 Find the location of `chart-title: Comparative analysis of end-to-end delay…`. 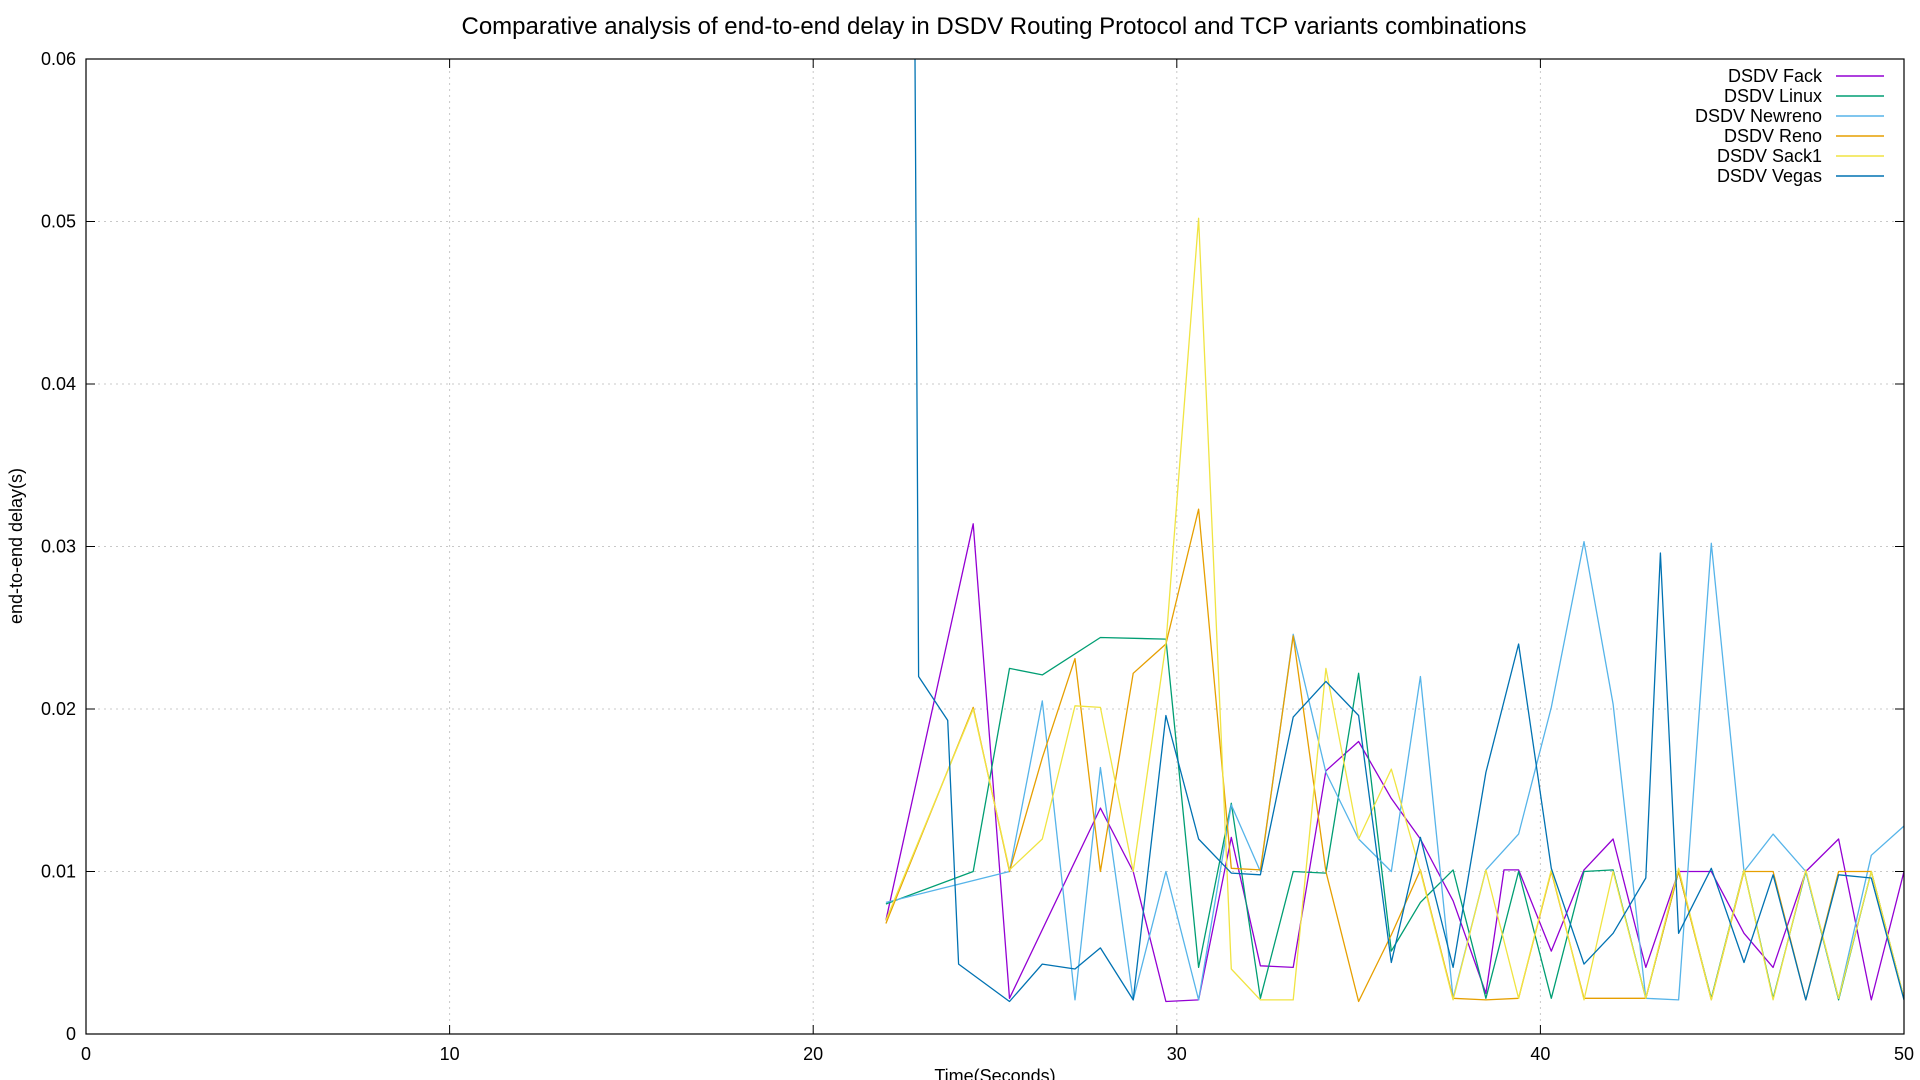

chart-title: Comparative analysis of end-to-end delay… is located at coordinates (994, 26).